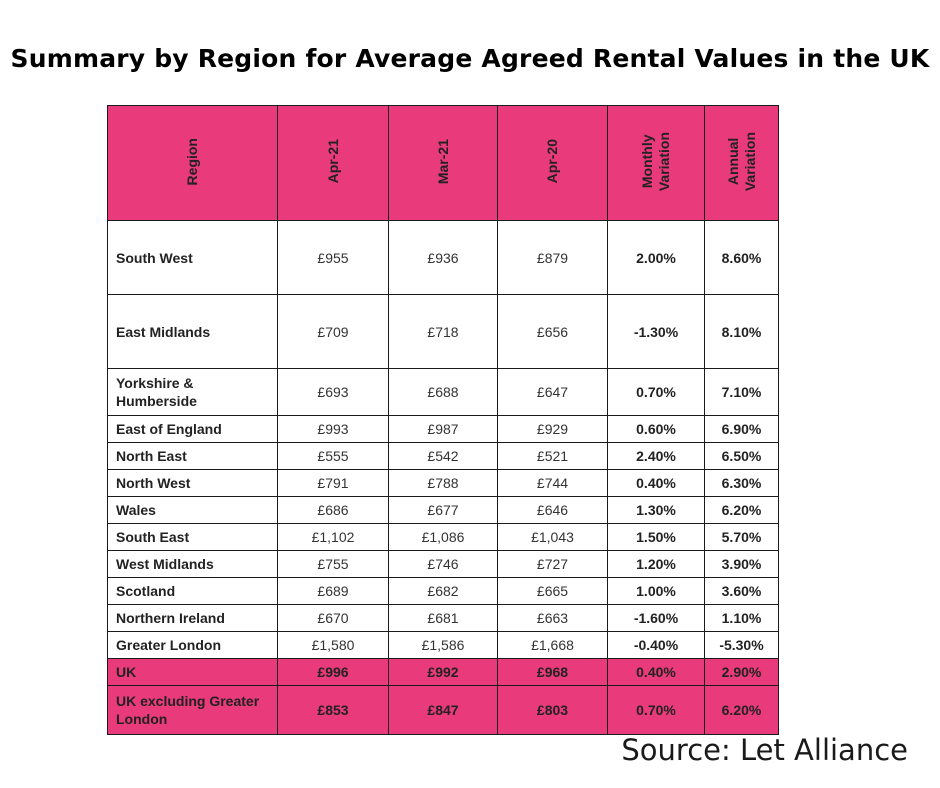 This screenshot has width=940, height=788. Describe the element at coordinates (552, 710) in the screenshot. I see `apr20-cell: £803` at that location.